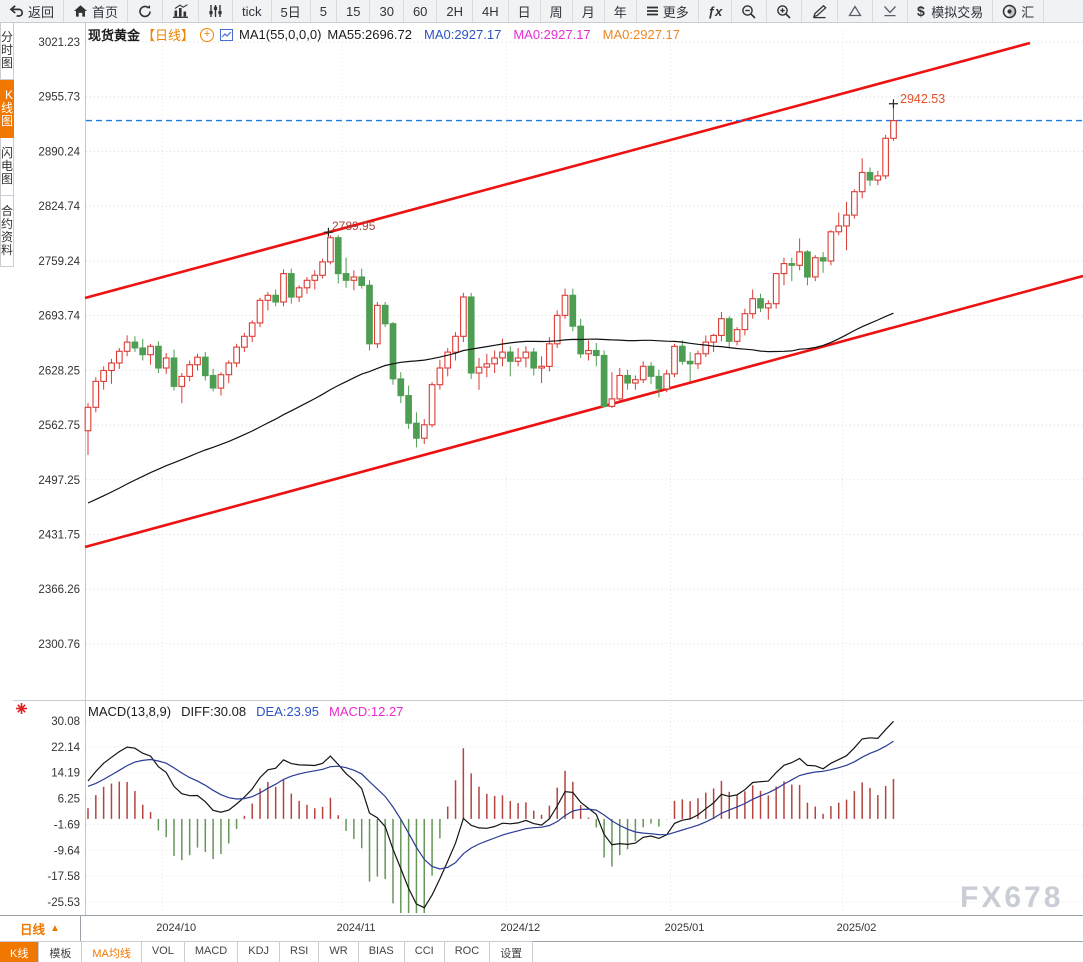 The image size is (1083, 962). I want to click on ma0-value-blue: MA0:2927.17, so click(462, 34).